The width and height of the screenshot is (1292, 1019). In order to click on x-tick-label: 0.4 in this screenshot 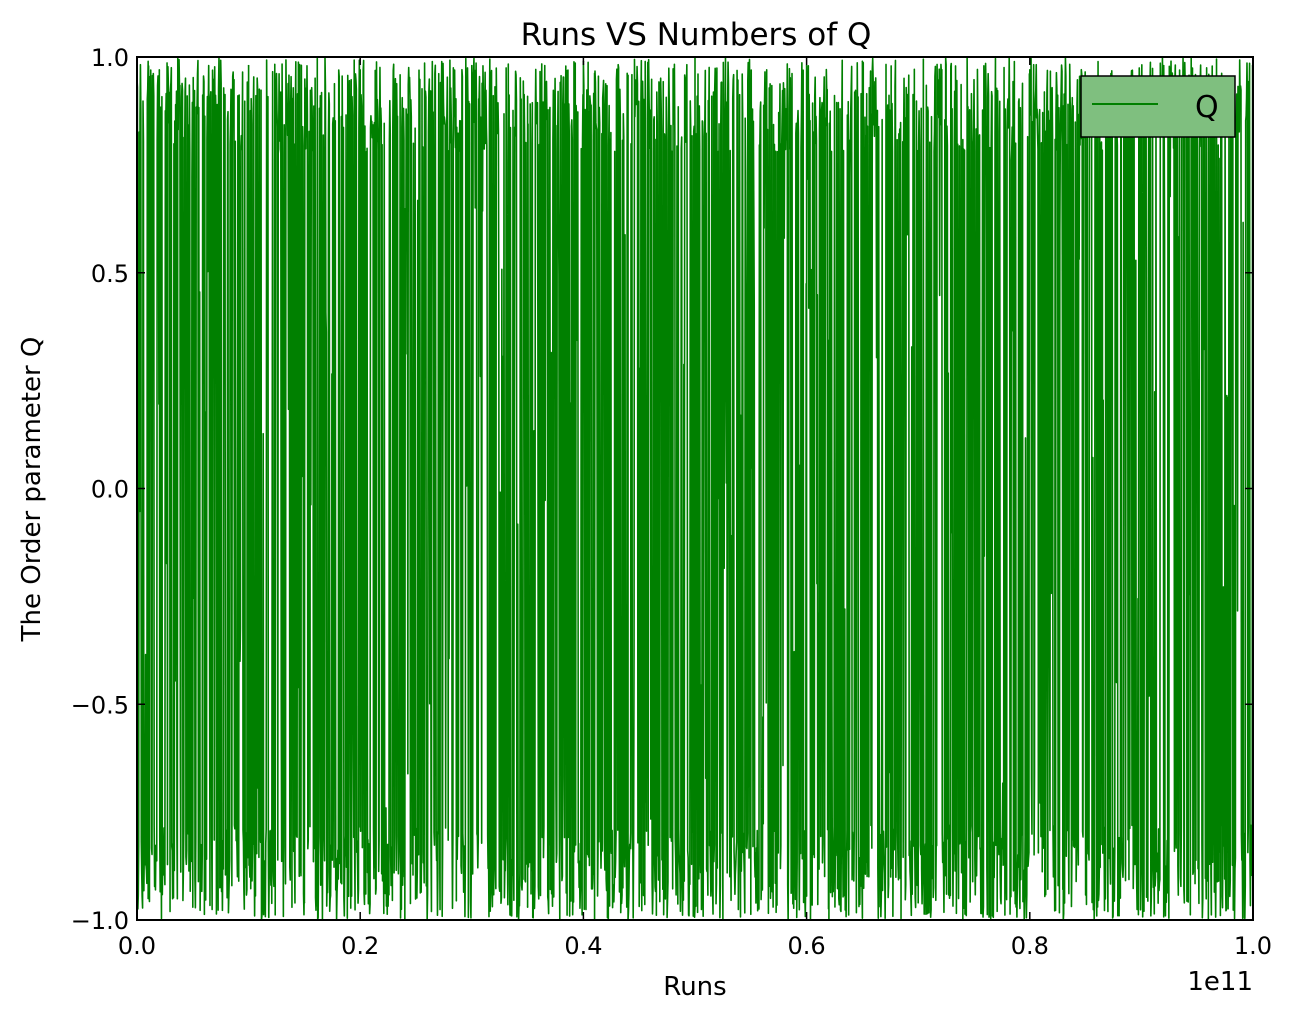, I will do `click(583, 946)`.